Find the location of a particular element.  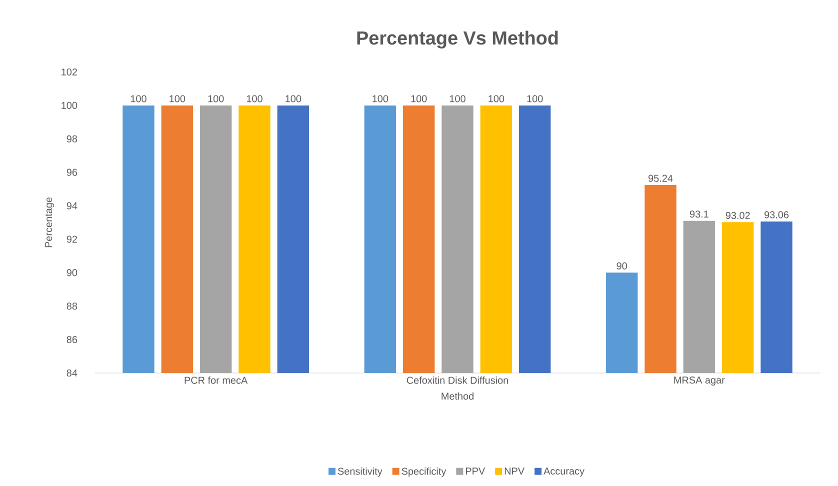

chart-title: Percentage Vs Method is located at coordinates (457, 39).